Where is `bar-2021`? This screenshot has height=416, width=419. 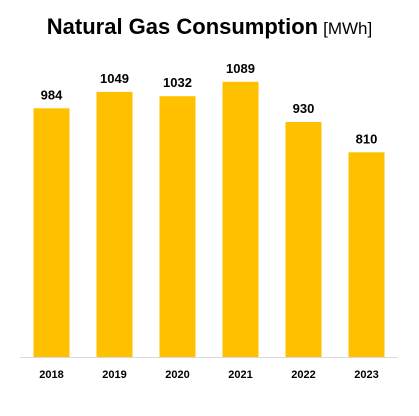
bar-2021 is located at coordinates (240, 219).